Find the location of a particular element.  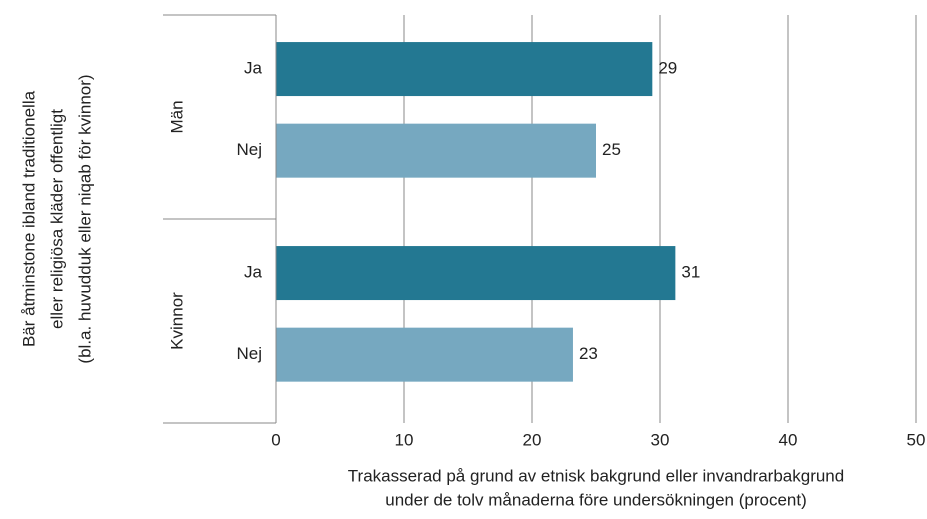

group-label: Män is located at coordinates (176, 116).